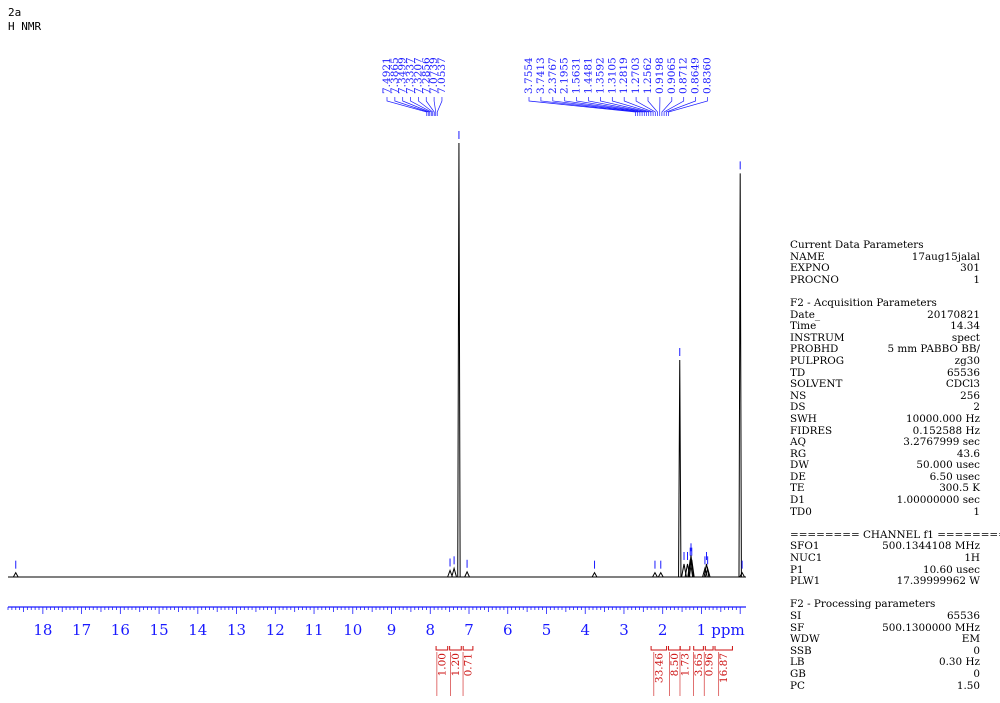 This screenshot has width=1000, height=703. I want to click on param-key: RG, so click(798, 453).